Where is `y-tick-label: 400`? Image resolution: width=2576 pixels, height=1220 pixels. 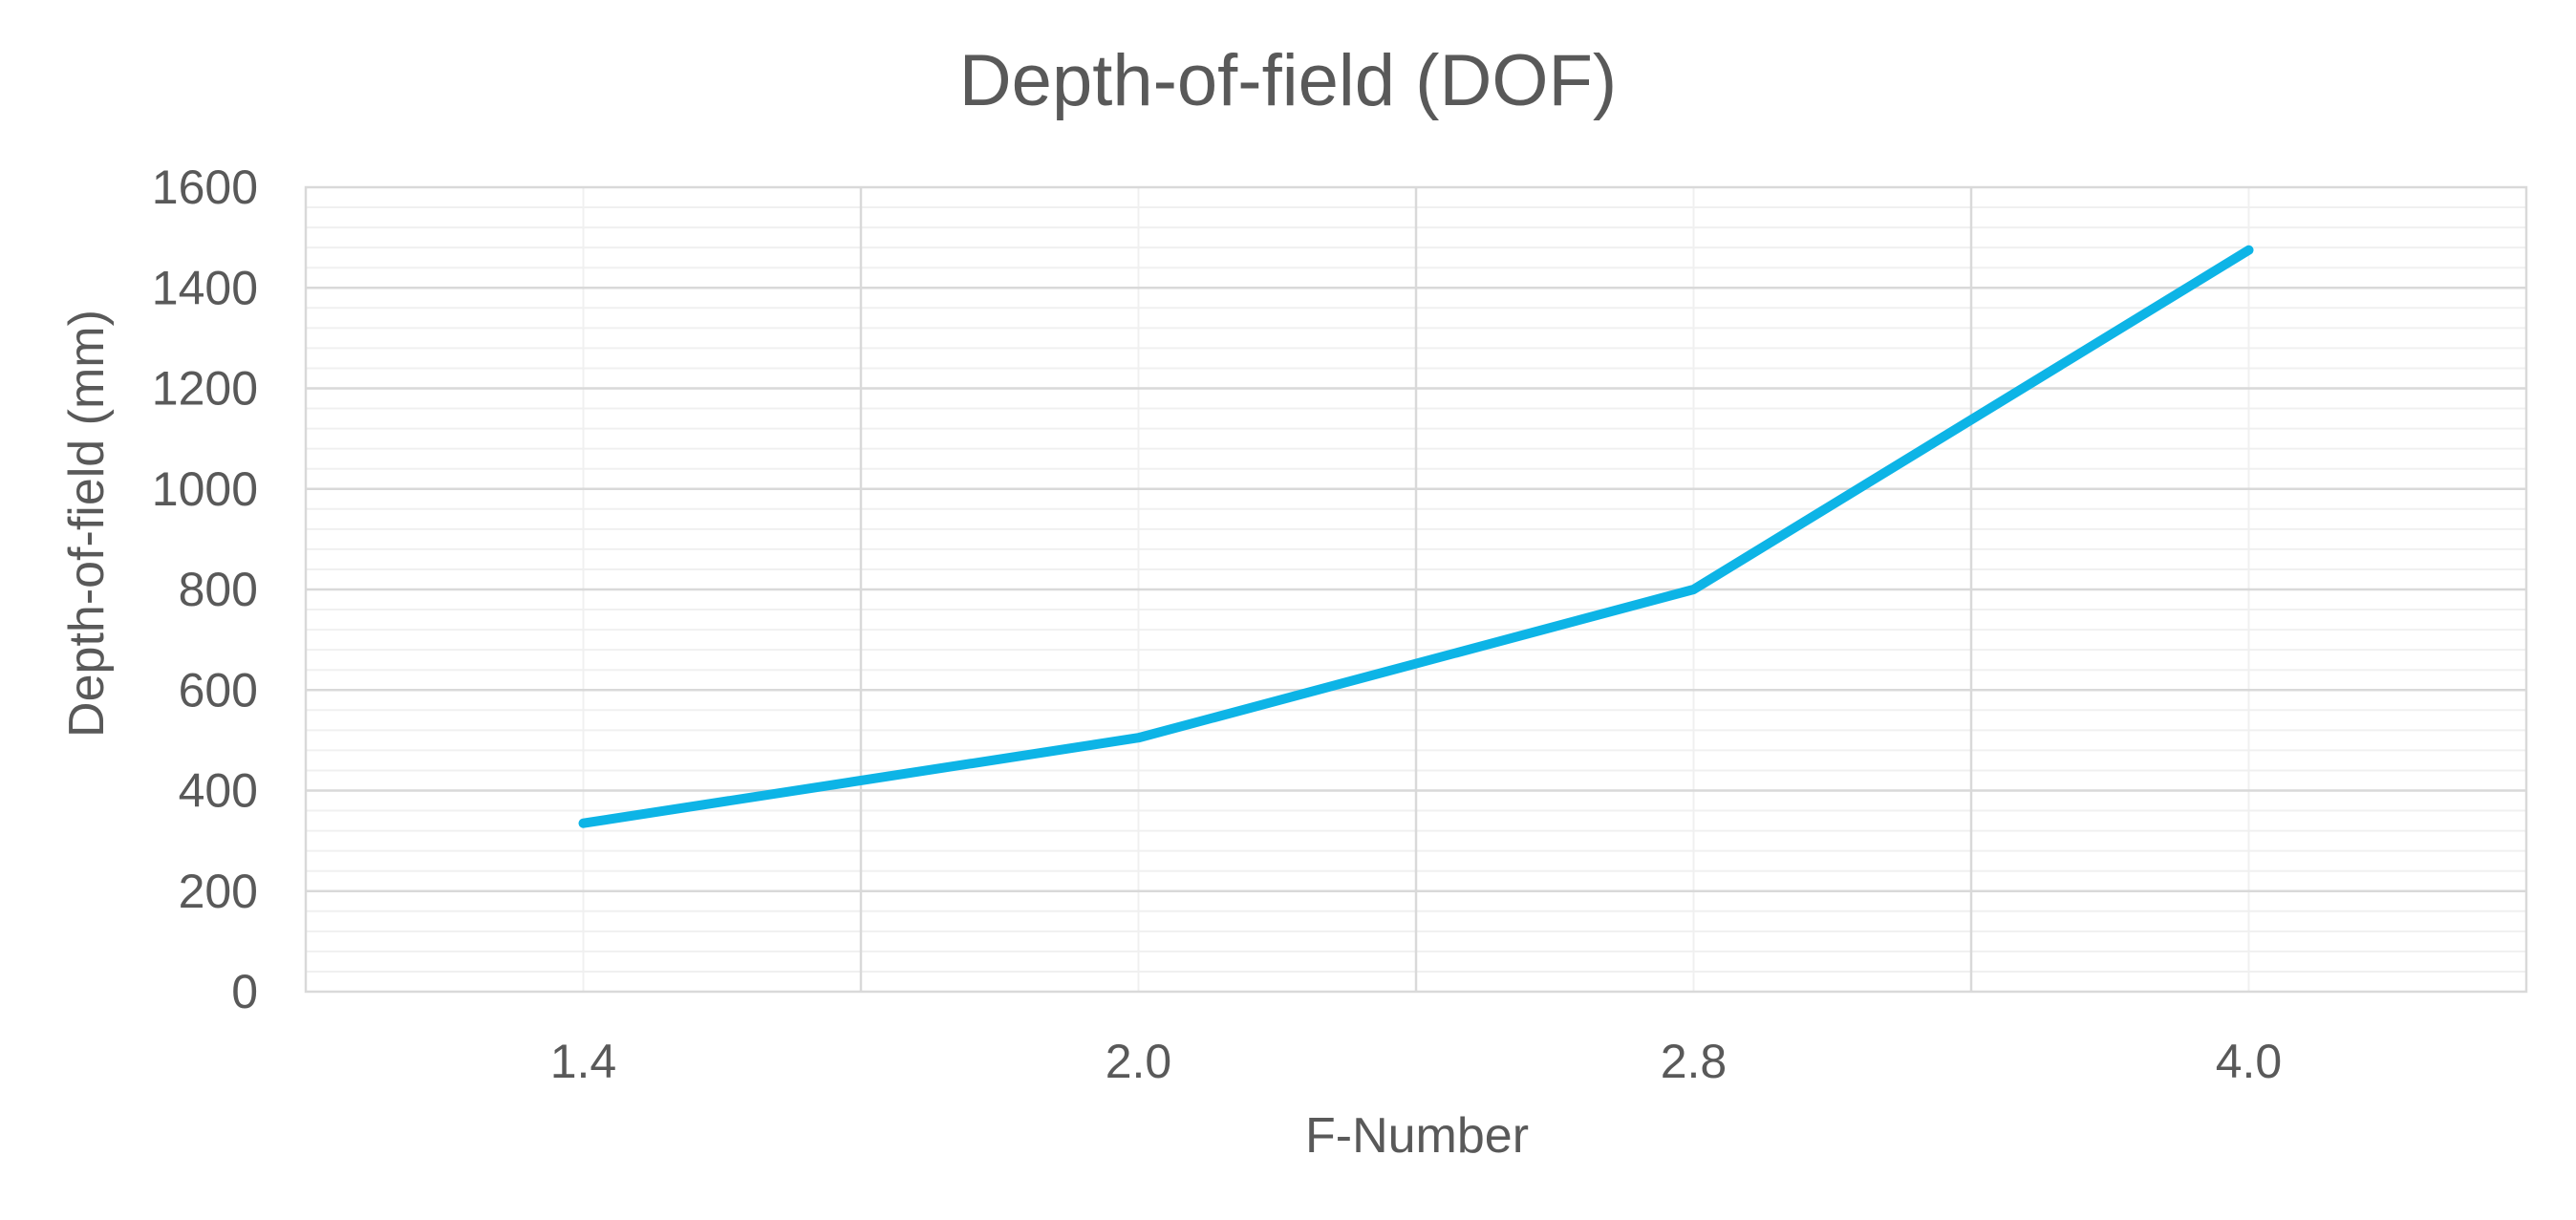
y-tick-label: 400 is located at coordinates (218, 791).